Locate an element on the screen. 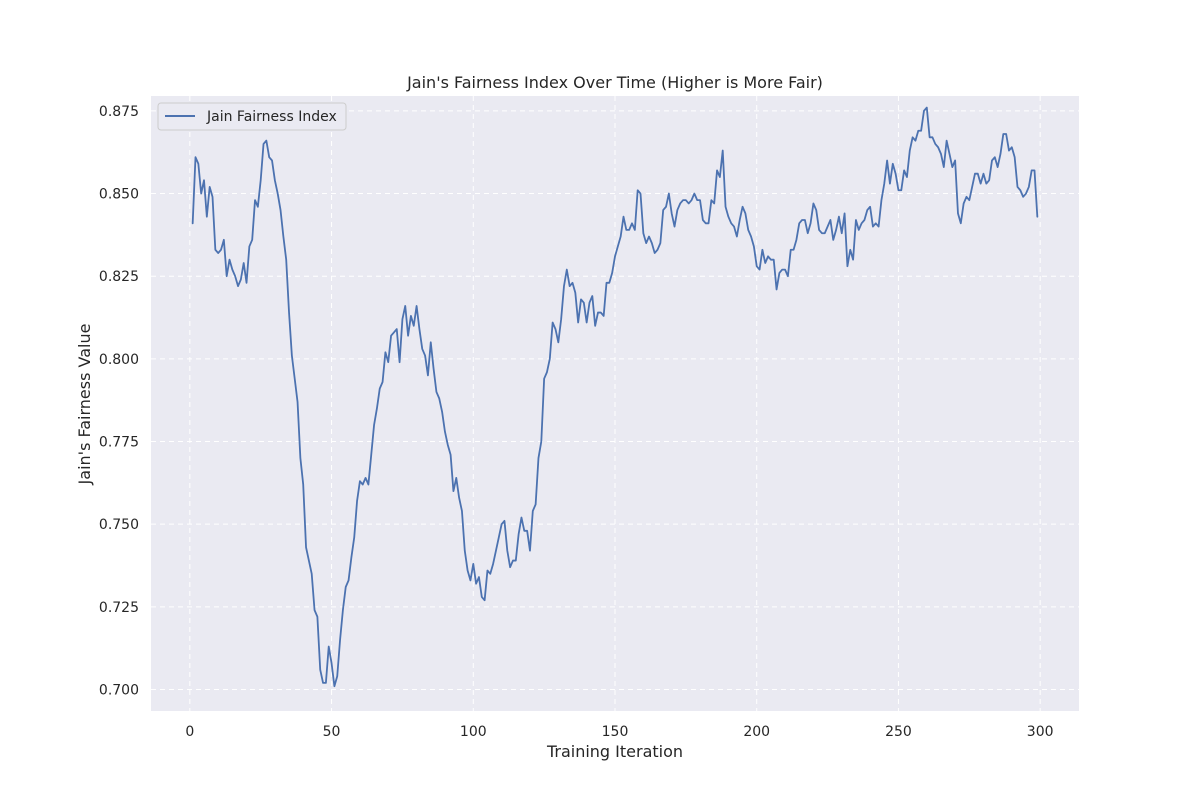 The height and width of the screenshot is (800, 1200). x-tick-label: 150 is located at coordinates (615, 732).